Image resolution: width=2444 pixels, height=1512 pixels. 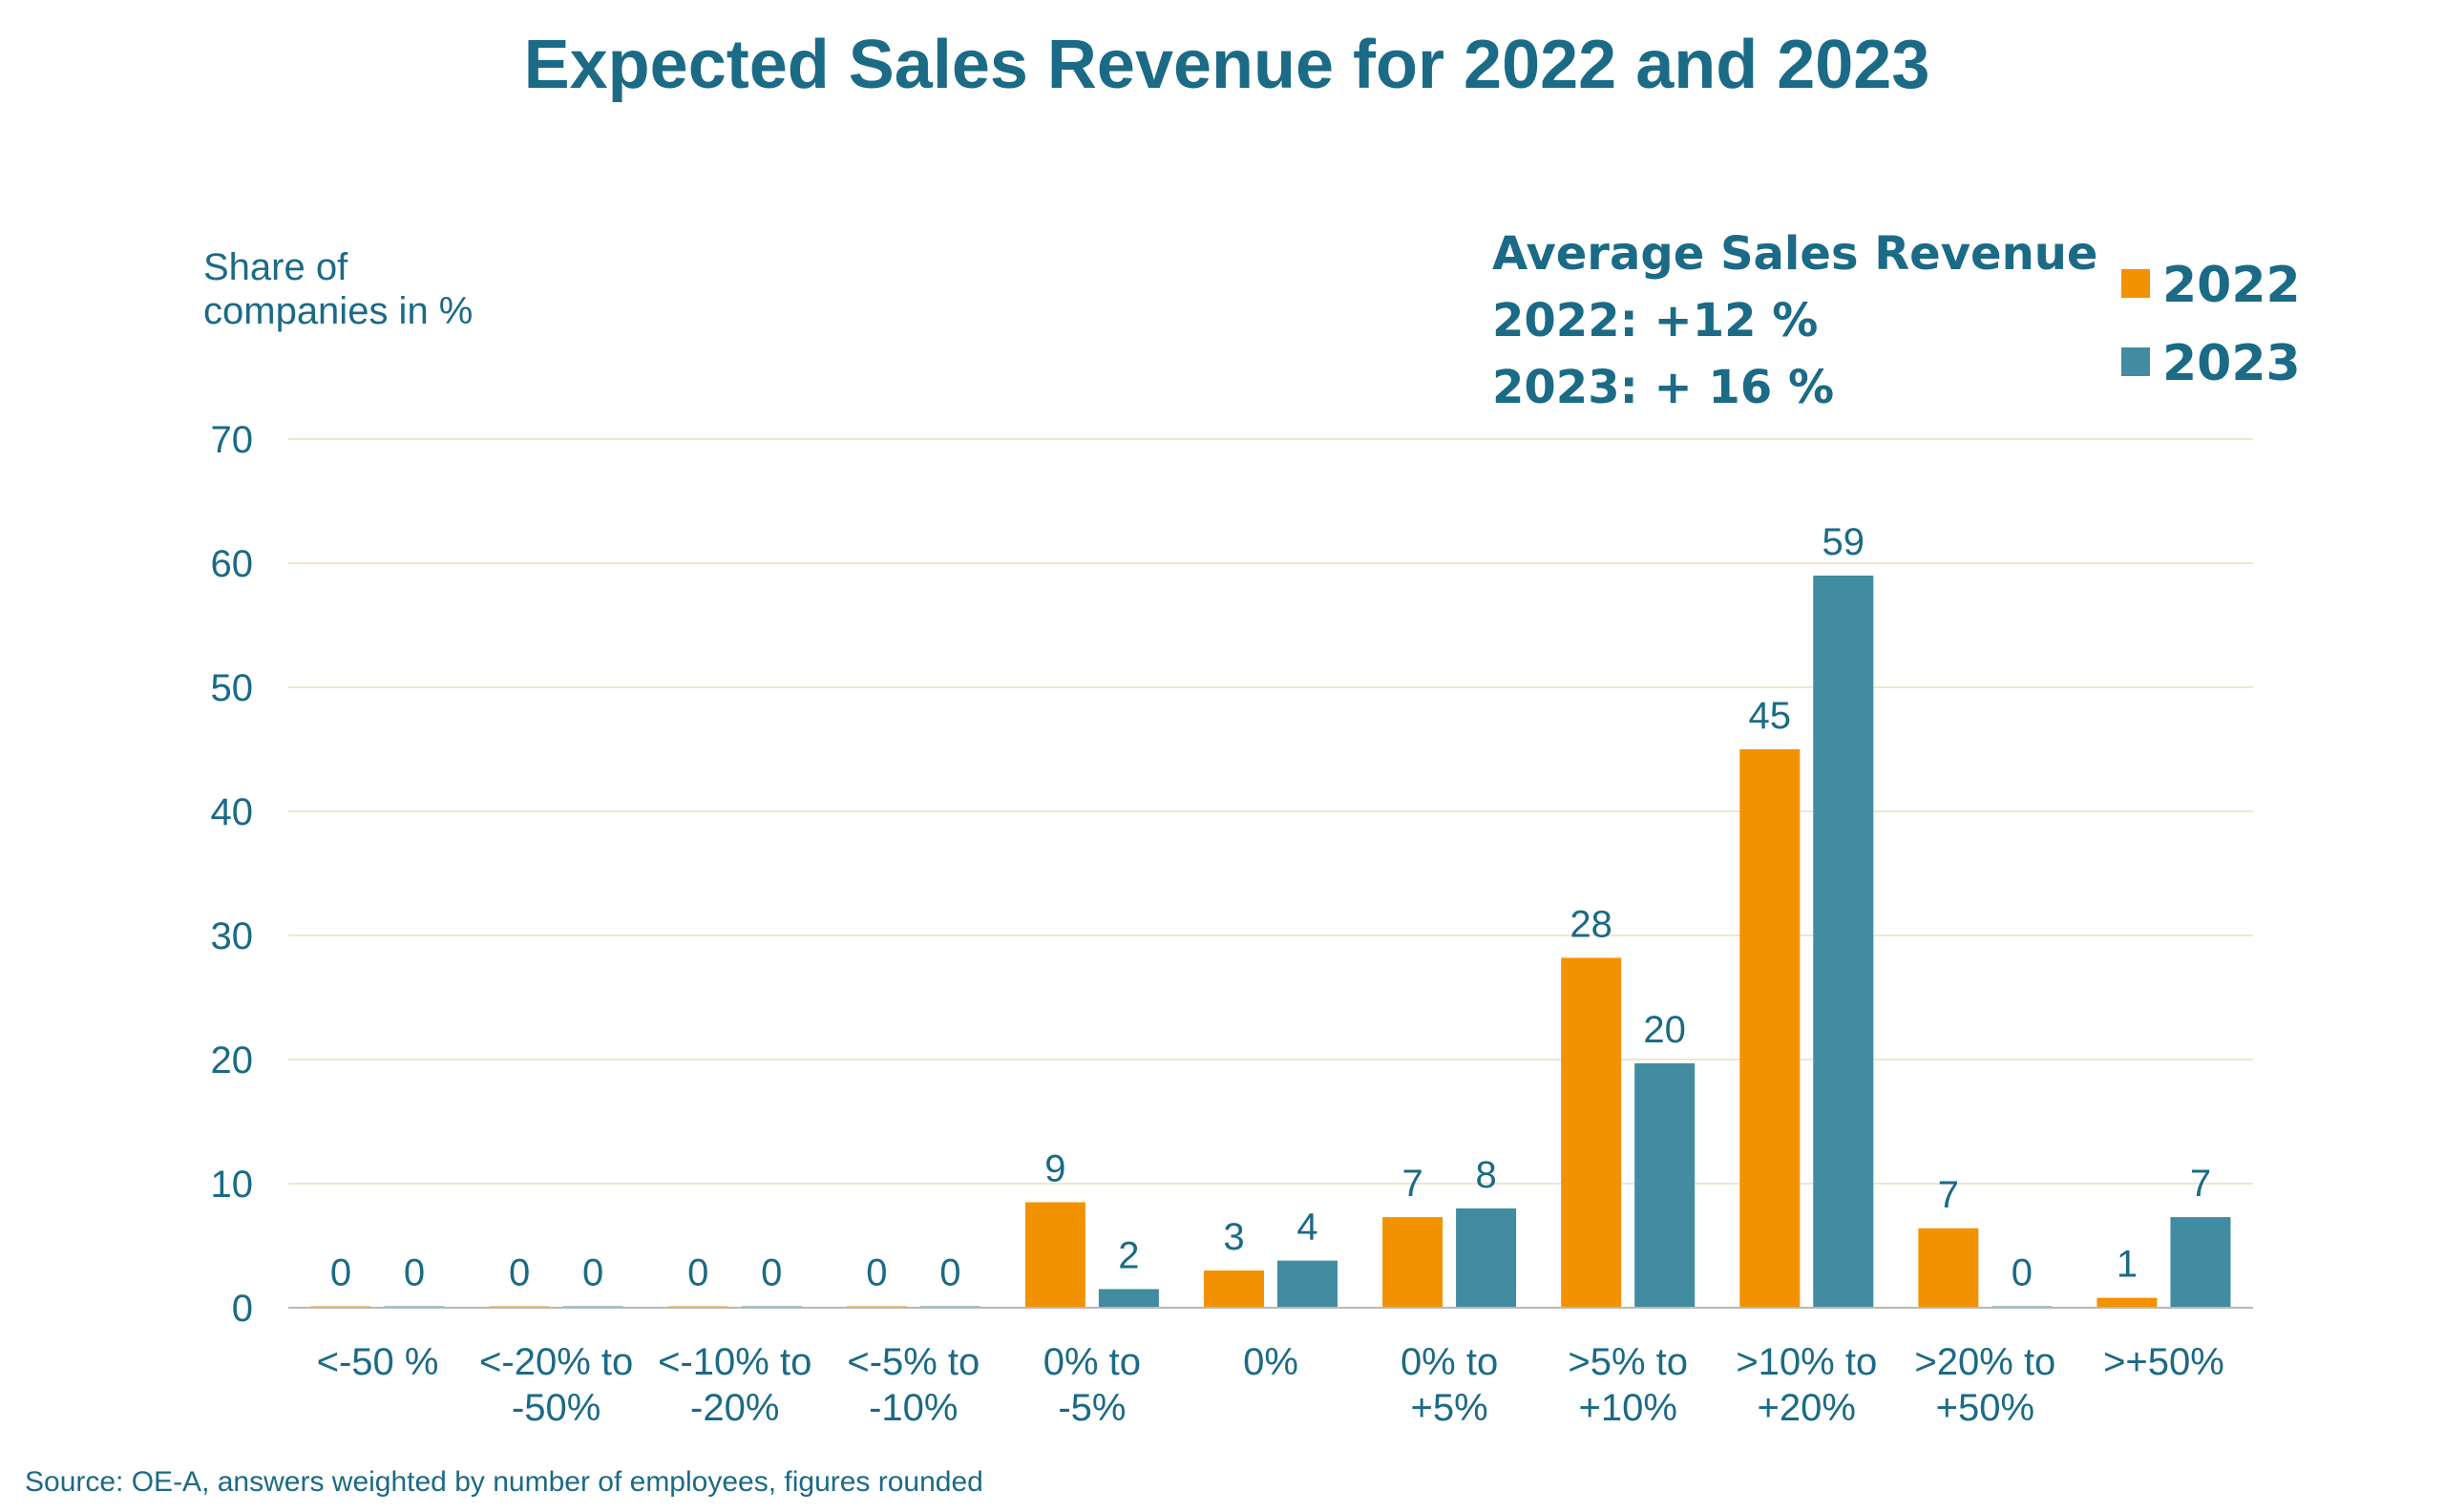 What do you see at coordinates (1591, 924) in the screenshot?
I see `data-label-2022-7: 28` at bounding box center [1591, 924].